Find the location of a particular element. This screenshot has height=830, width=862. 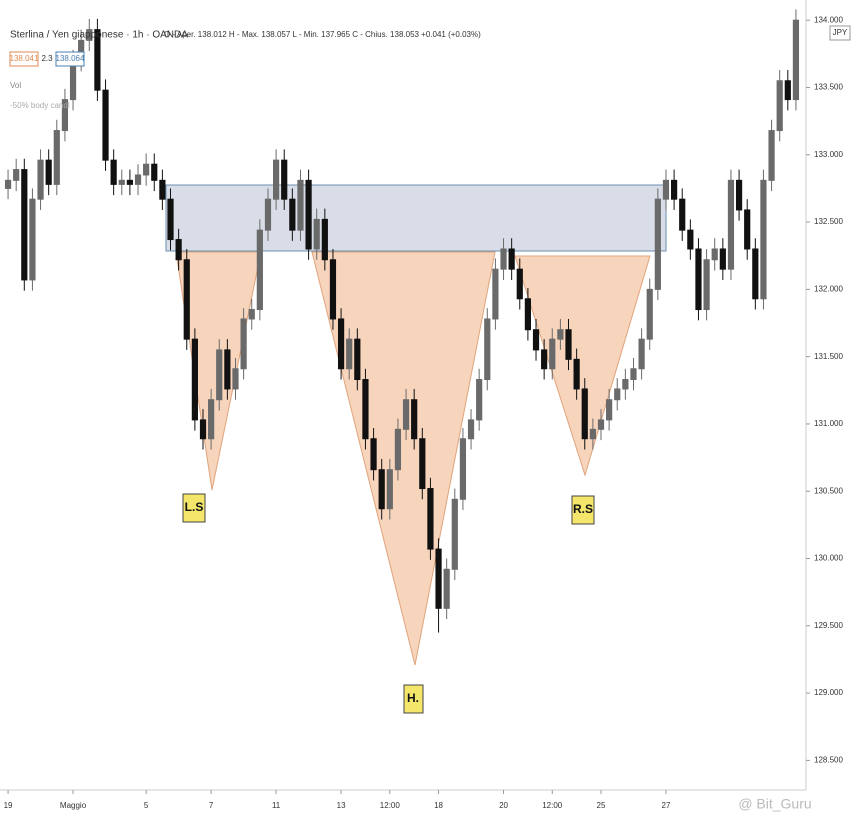

watermark: @ Bit_Guru is located at coordinates (774, 804).